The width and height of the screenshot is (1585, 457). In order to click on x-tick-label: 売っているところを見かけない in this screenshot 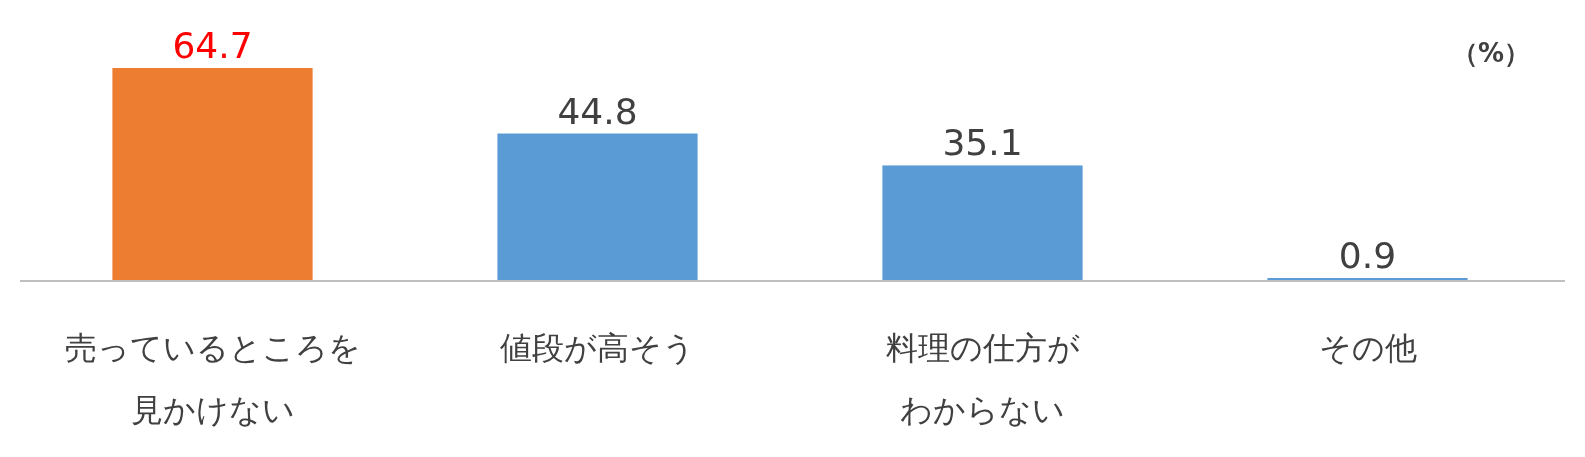, I will do `click(212, 379)`.